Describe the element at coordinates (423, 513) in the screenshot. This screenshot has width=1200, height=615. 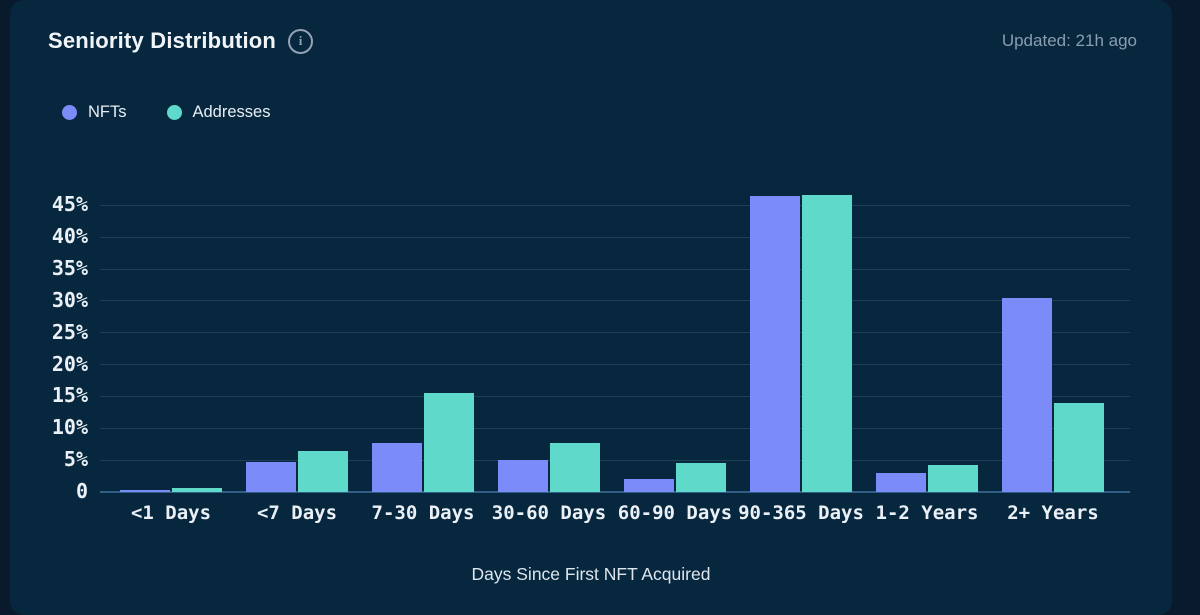
I see `x-tick-label: 7-30 Days` at that location.